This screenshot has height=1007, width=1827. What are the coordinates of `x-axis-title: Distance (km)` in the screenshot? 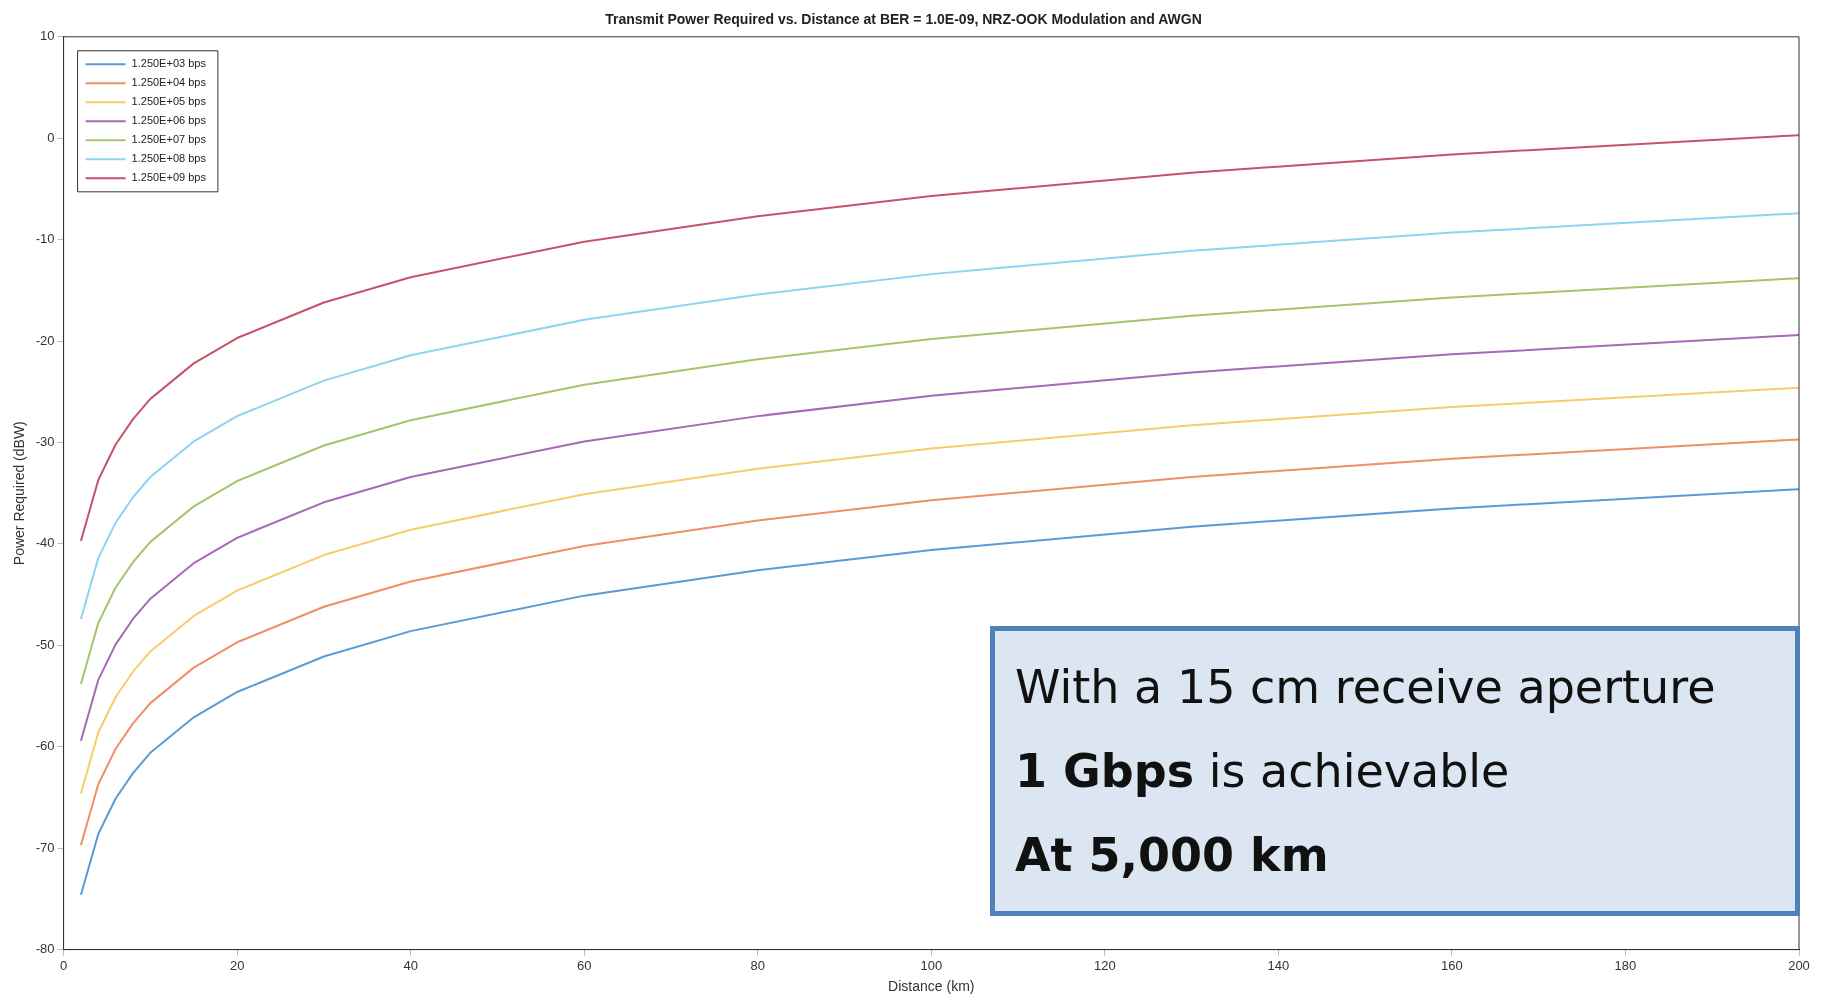 It's located at (931, 986).